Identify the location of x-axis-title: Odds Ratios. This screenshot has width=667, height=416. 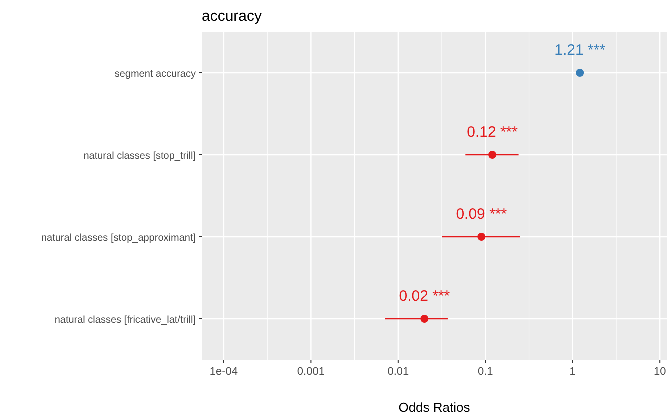
(434, 407).